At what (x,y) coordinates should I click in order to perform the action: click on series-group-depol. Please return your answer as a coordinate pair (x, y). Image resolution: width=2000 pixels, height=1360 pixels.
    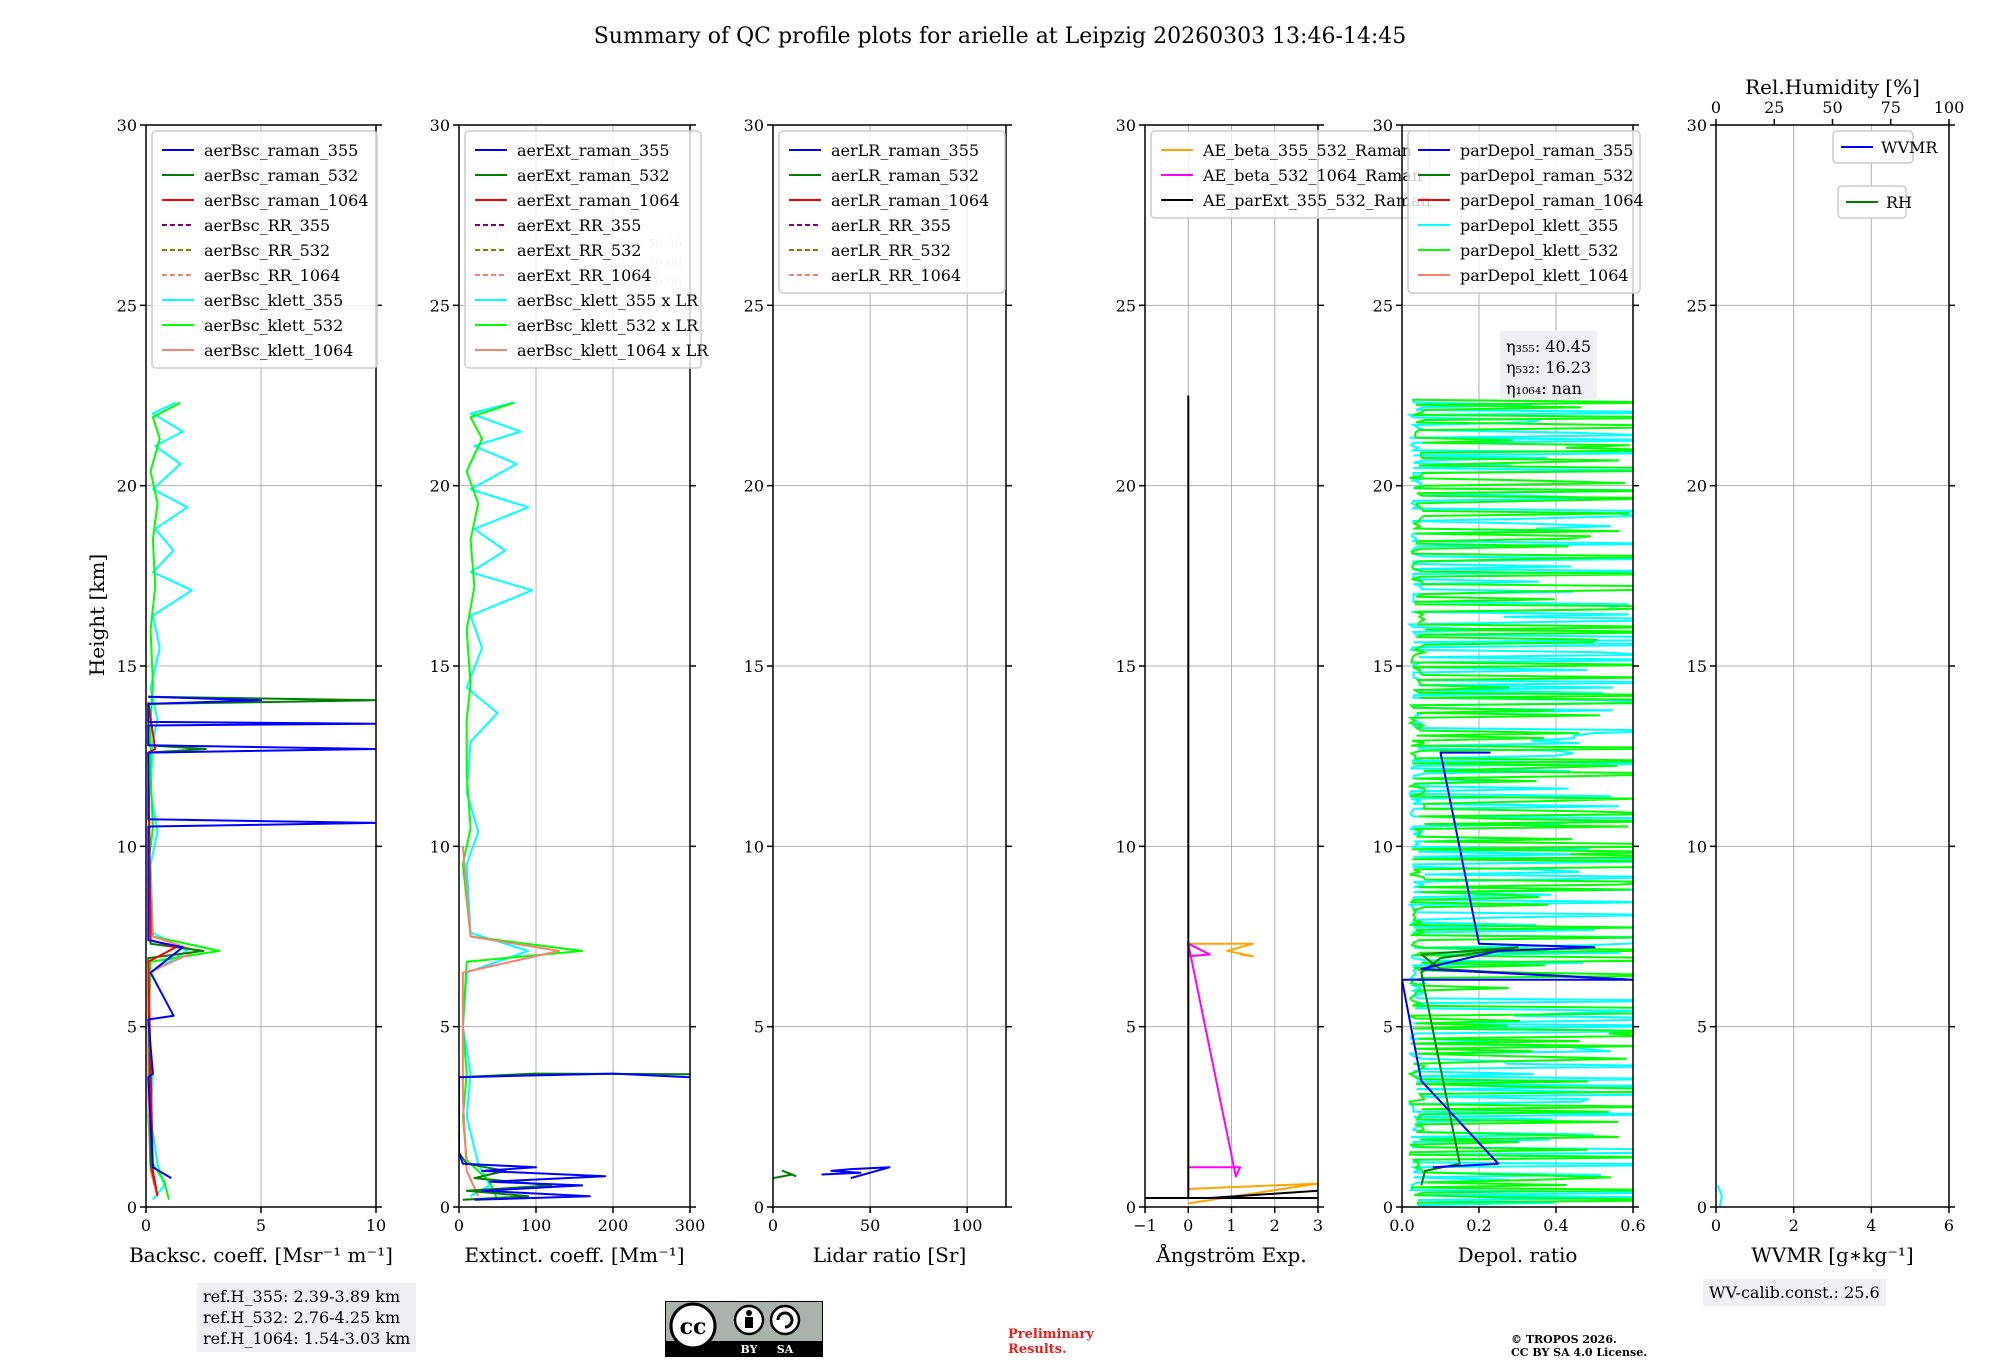
    Looking at the image, I should click on (1517, 802).